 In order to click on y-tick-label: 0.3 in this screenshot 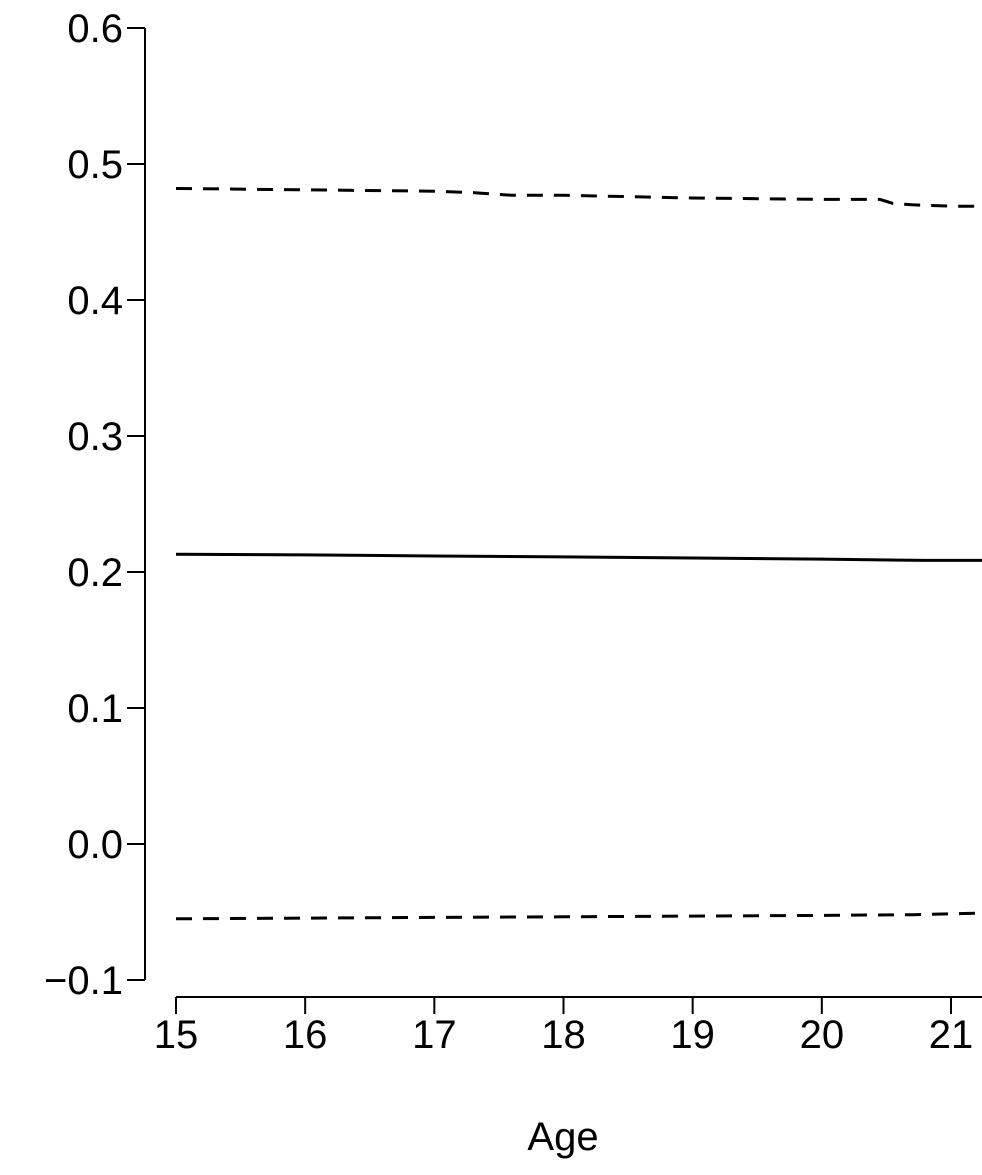, I will do `click(95, 437)`.